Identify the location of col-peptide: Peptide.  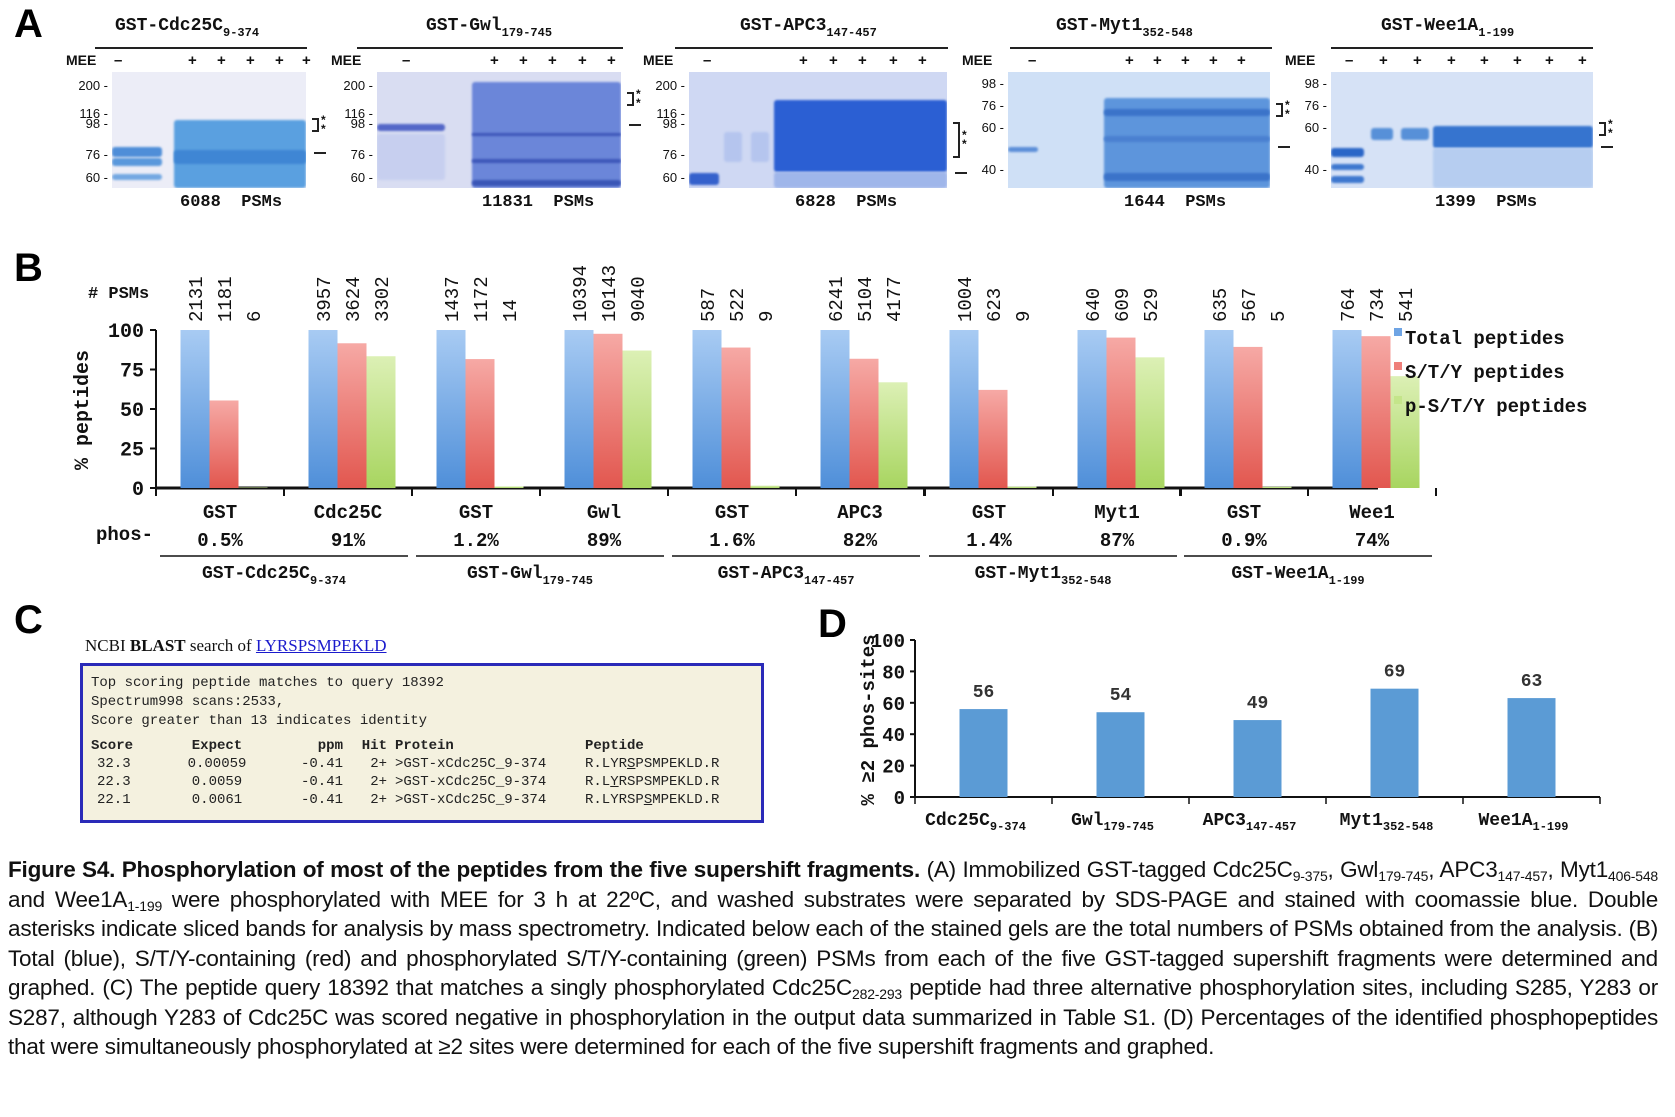
(614, 746).